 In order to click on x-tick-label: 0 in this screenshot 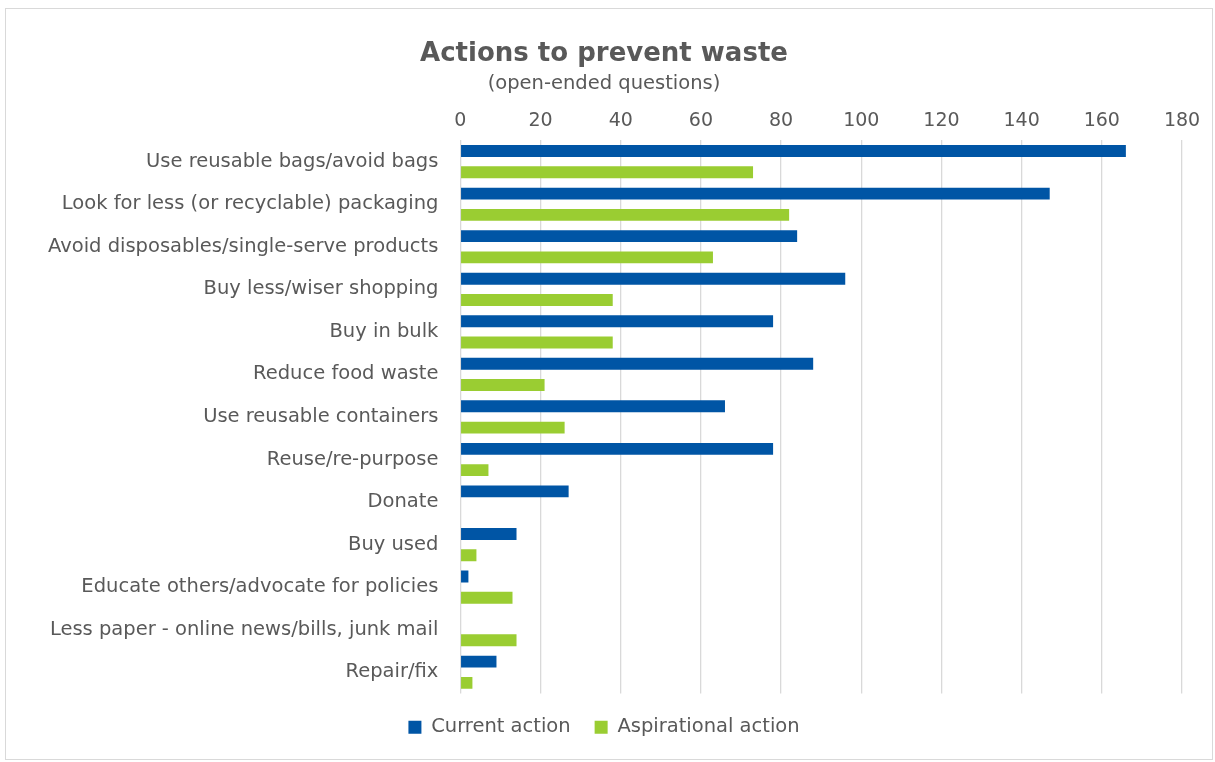, I will do `click(460, 118)`.